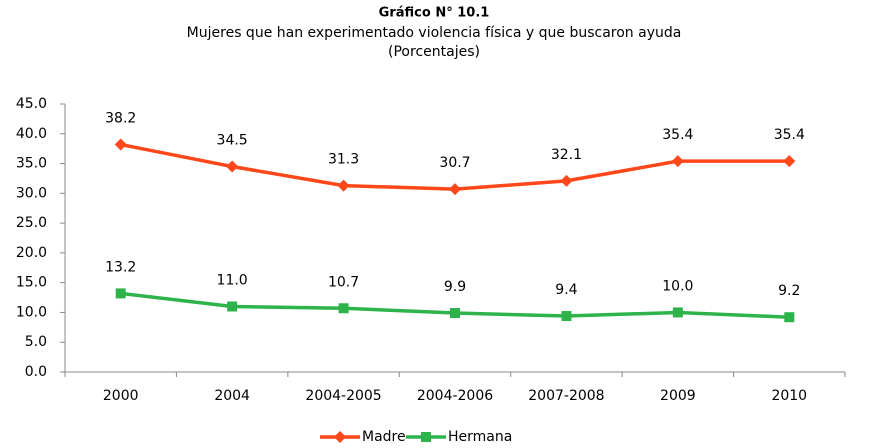 Image resolution: width=869 pixels, height=448 pixels. I want to click on y-tick-label: 0.0, so click(36, 372).